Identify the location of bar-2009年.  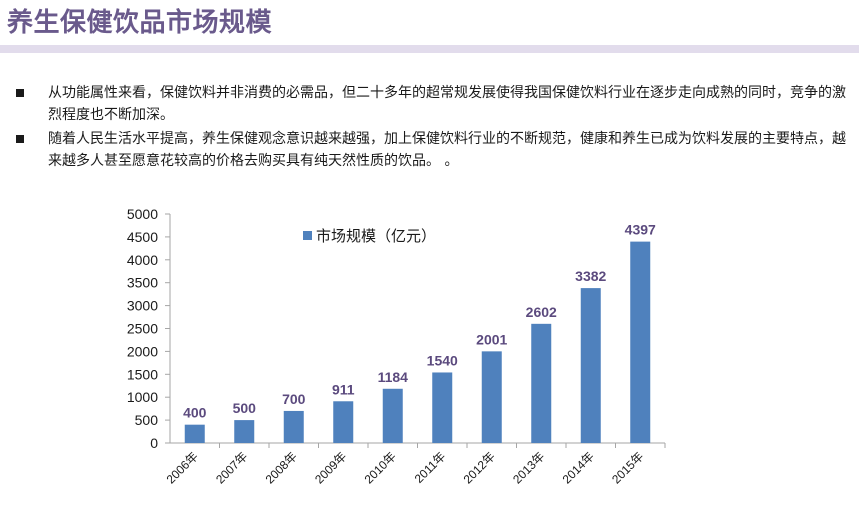
(343, 422).